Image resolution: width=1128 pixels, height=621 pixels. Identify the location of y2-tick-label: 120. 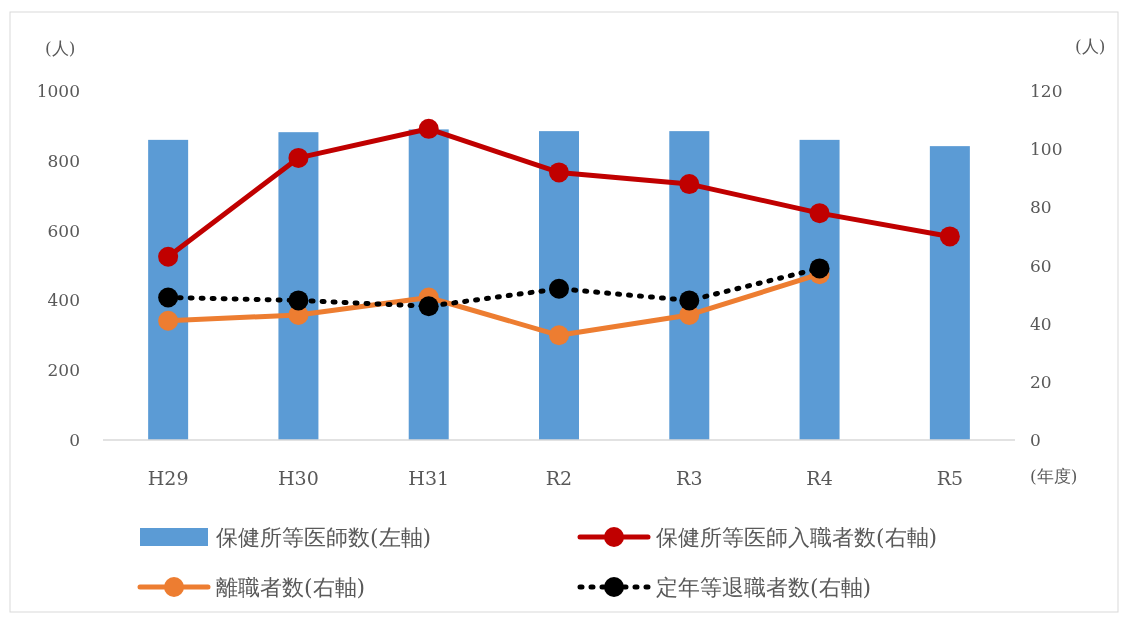
(1046, 91).